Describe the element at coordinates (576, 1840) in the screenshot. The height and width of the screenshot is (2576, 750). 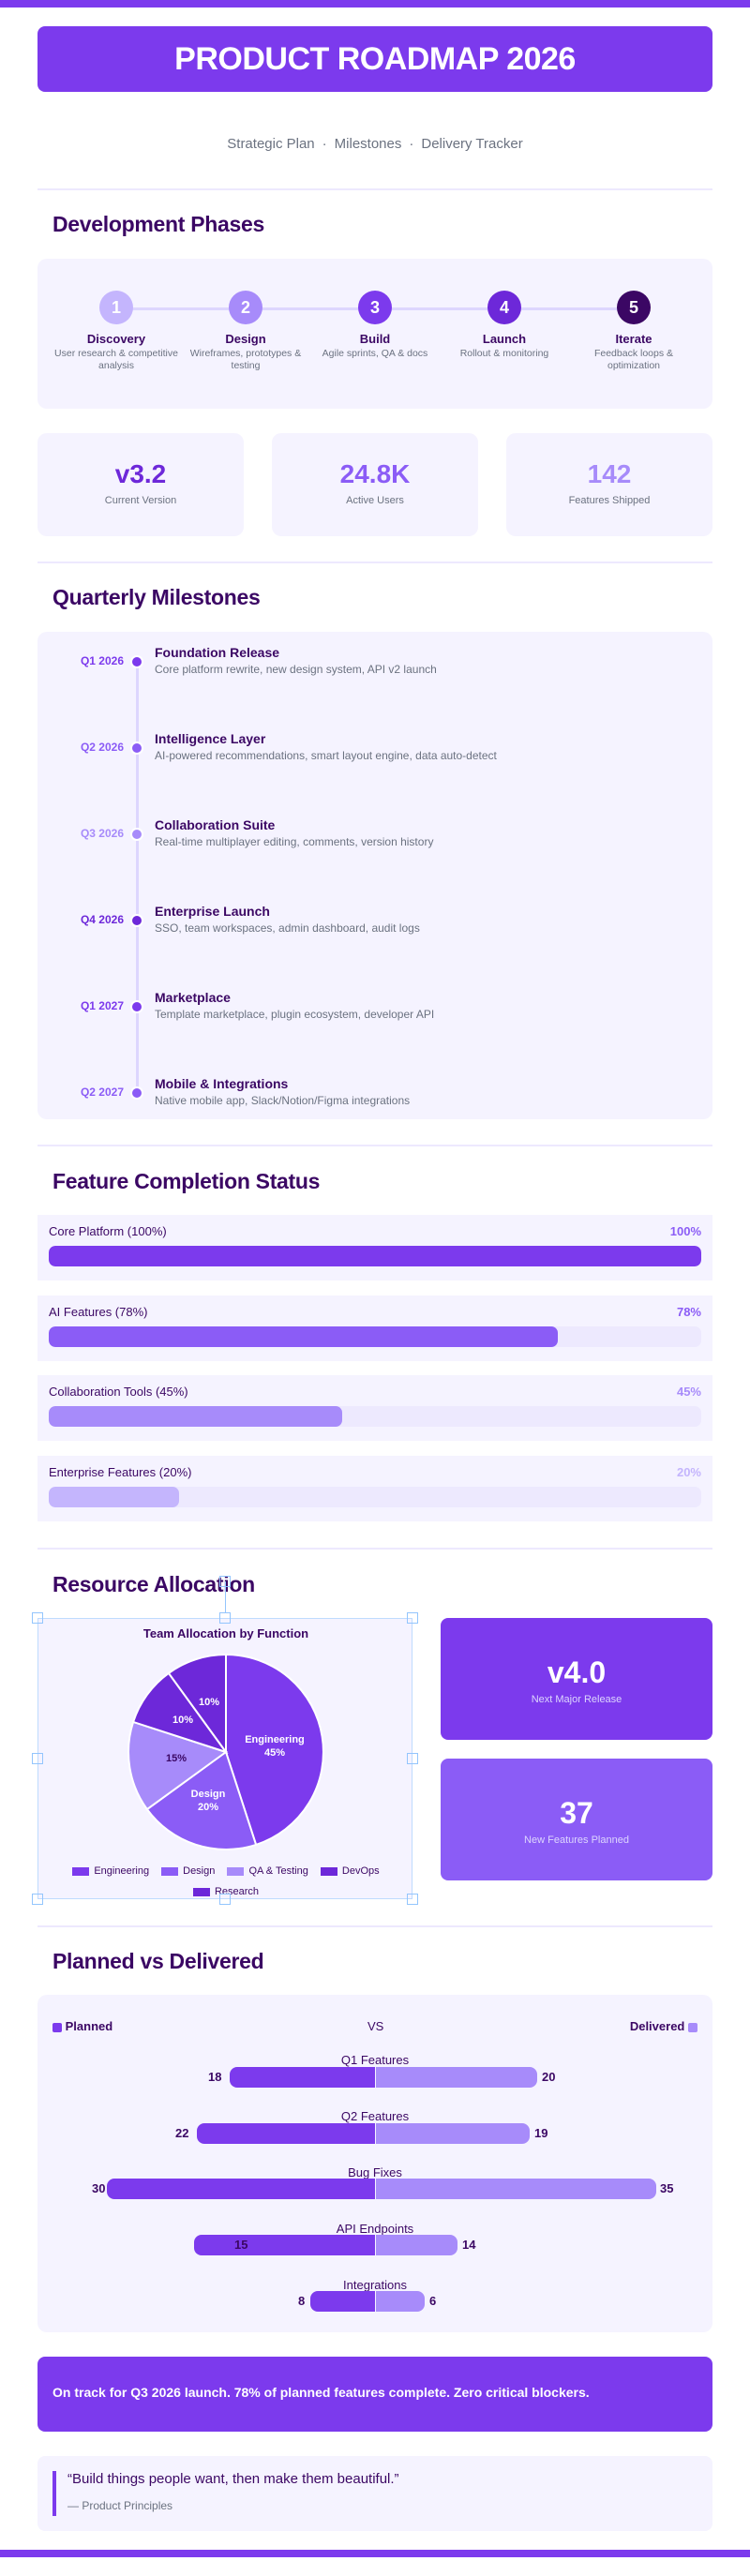
I see `card-label: New Features Planned` at that location.